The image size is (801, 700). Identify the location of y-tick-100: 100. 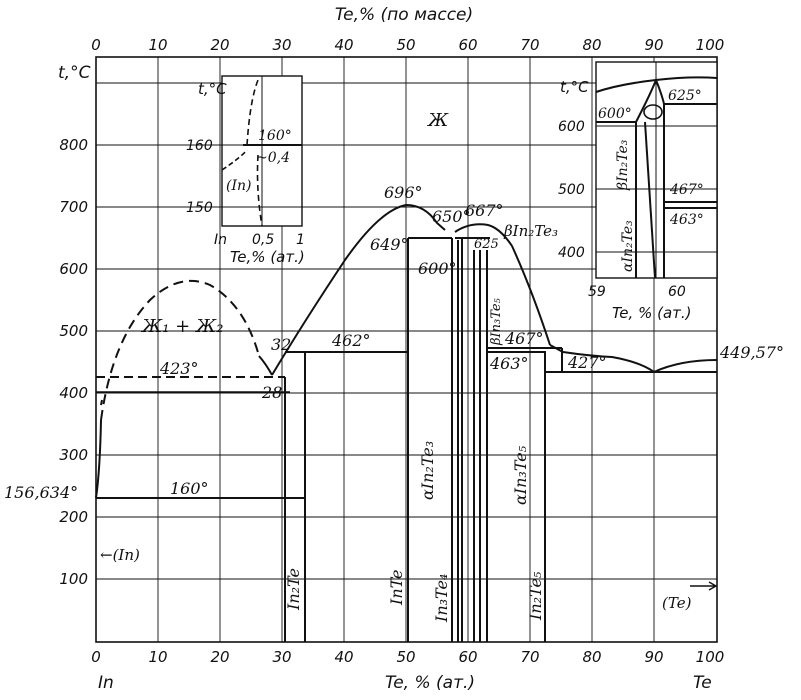
(73, 579).